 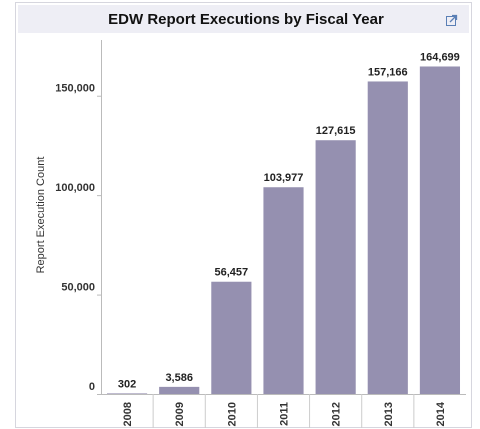 I want to click on y-tick-label: 0, so click(x=92, y=387).